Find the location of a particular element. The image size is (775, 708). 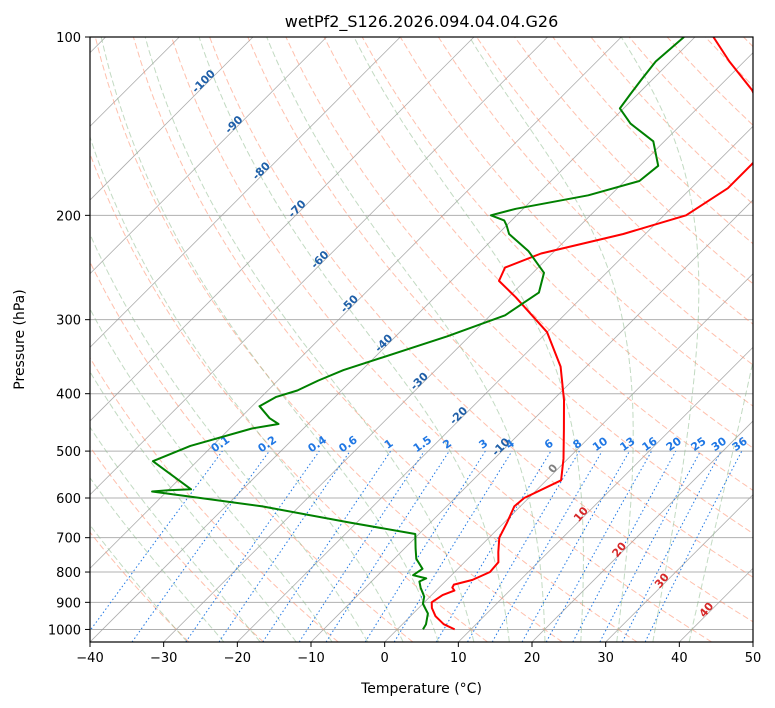

mixing-ratio-label: 6 is located at coordinates (549, 444).